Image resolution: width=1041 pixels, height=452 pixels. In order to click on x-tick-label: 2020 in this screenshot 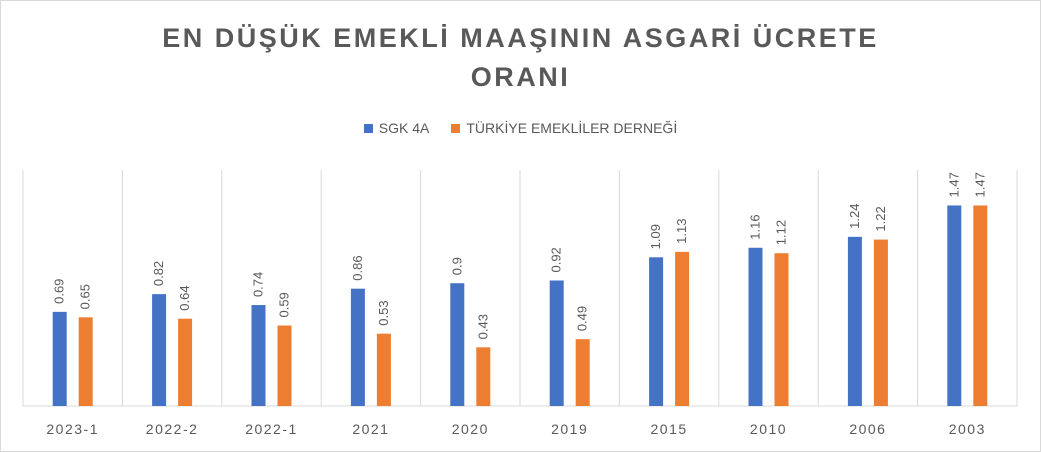, I will do `click(470, 429)`.